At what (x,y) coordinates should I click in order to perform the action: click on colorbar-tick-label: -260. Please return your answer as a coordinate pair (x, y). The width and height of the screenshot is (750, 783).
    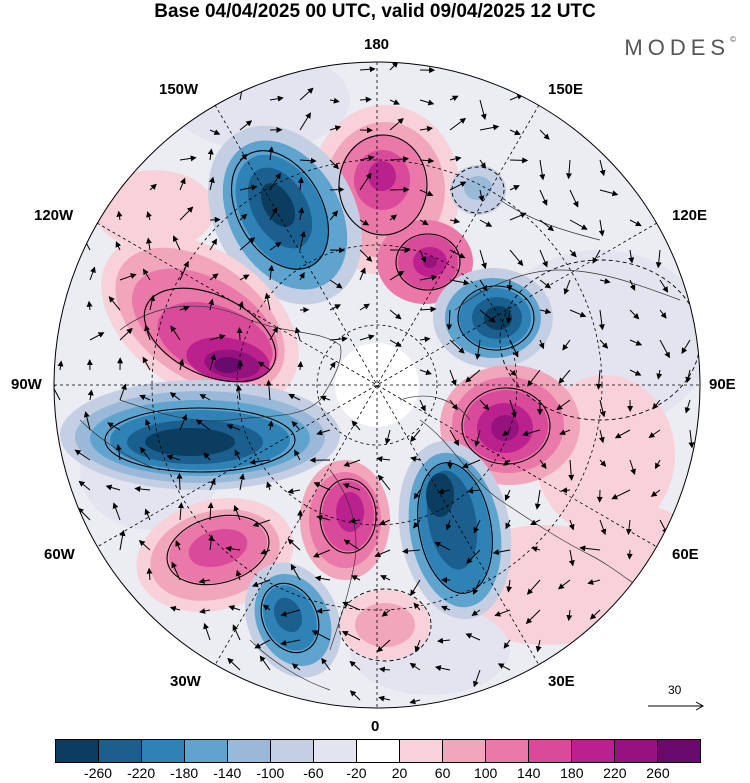
    Looking at the image, I should click on (98, 773).